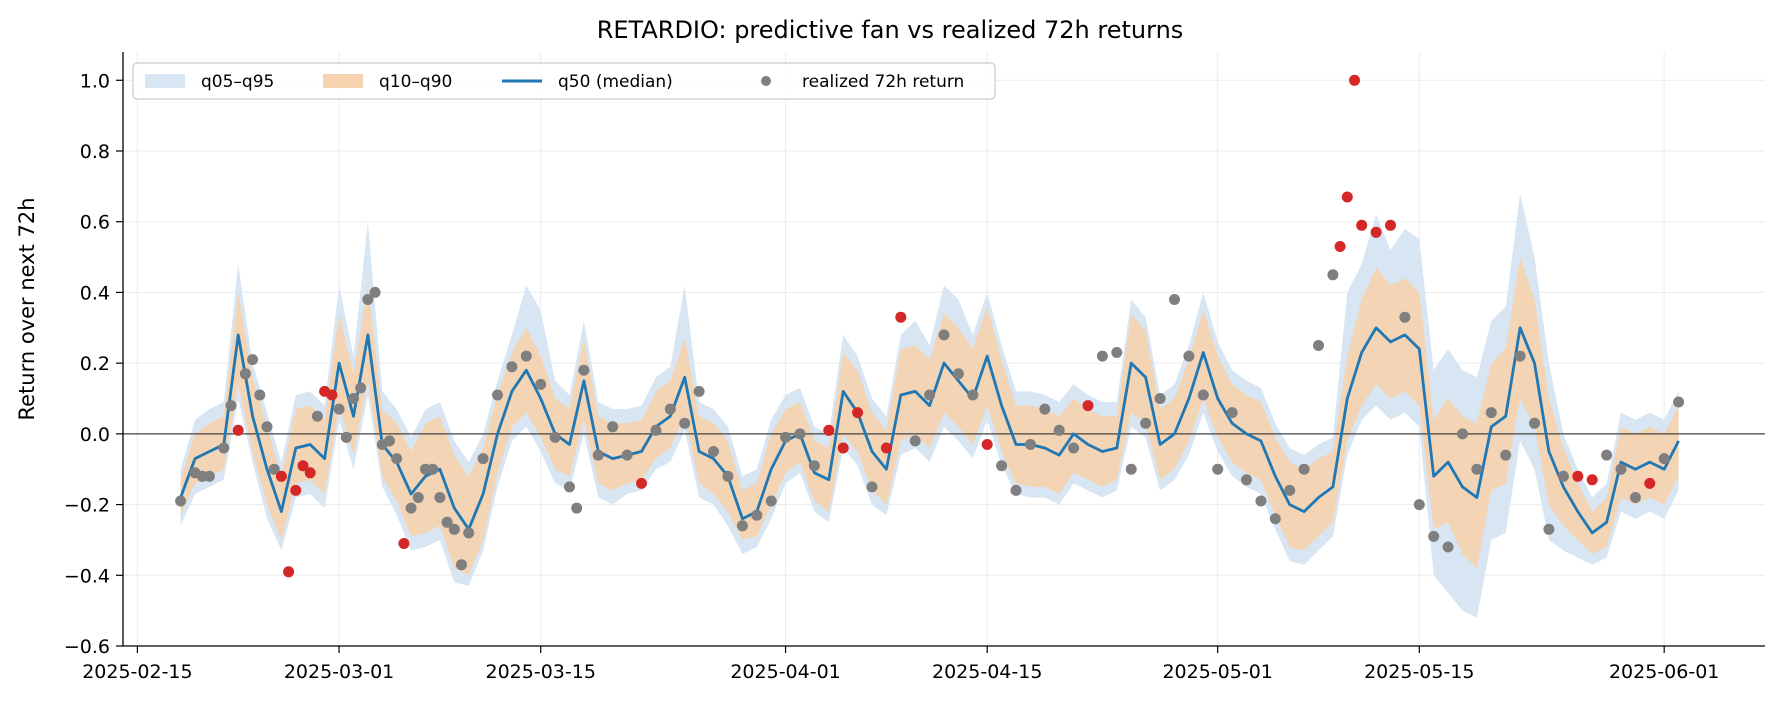 The width and height of the screenshot is (1781, 703). Describe the element at coordinates (87, 647) in the screenshot. I see `y-tick-label: −0.6` at that location.